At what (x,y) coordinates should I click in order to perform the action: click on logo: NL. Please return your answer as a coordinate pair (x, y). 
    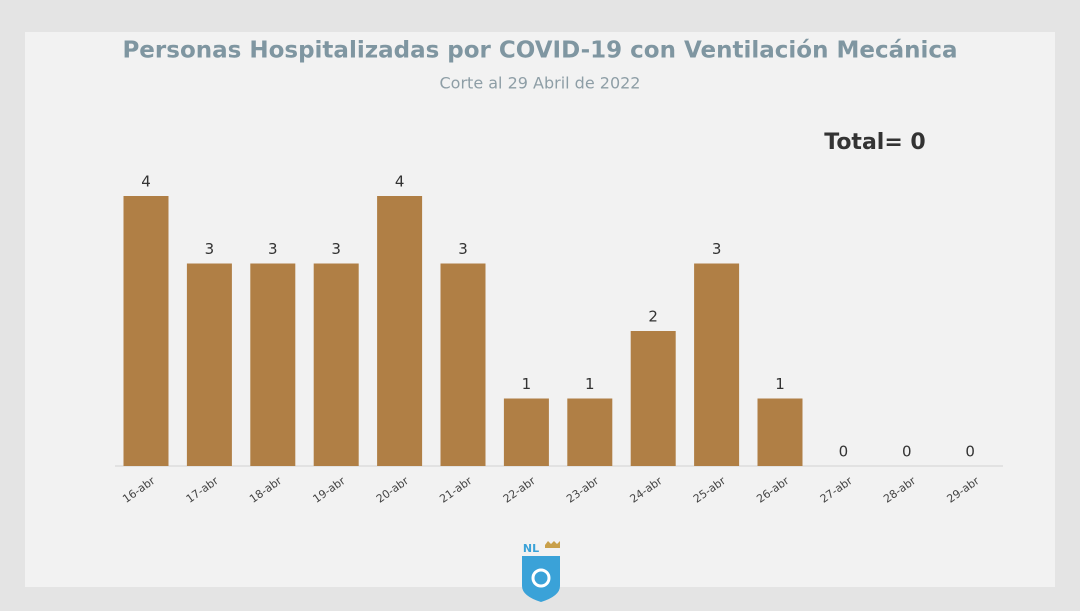
    Looking at the image, I should click on (541, 571).